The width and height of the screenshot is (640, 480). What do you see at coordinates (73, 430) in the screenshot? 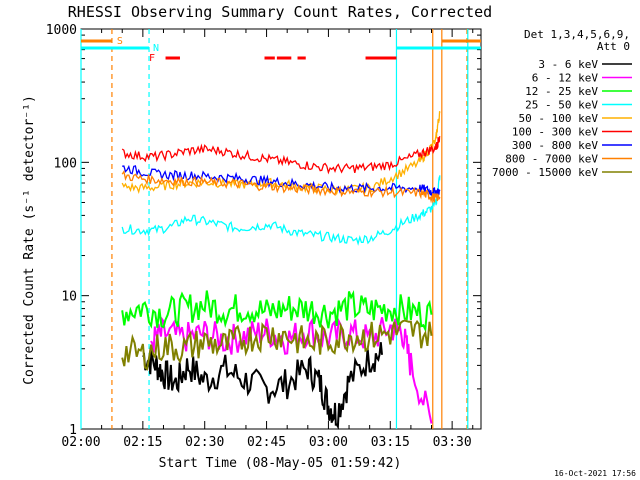
I see `y-tick-label: 1` at bounding box center [73, 430].